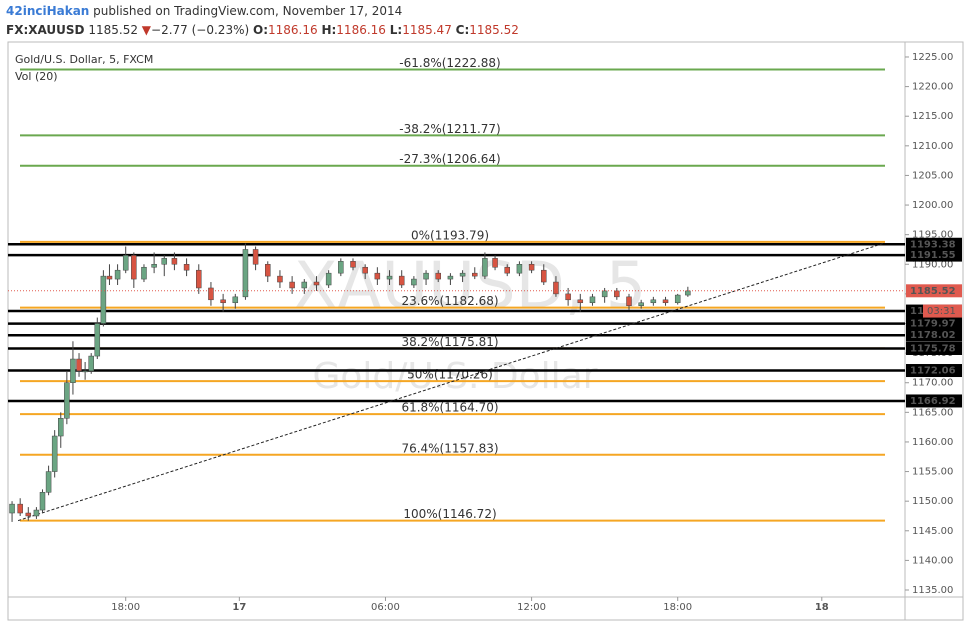 The height and width of the screenshot is (624, 967). What do you see at coordinates (917, 311) in the screenshot?
I see `level-label: 11` at bounding box center [917, 311].